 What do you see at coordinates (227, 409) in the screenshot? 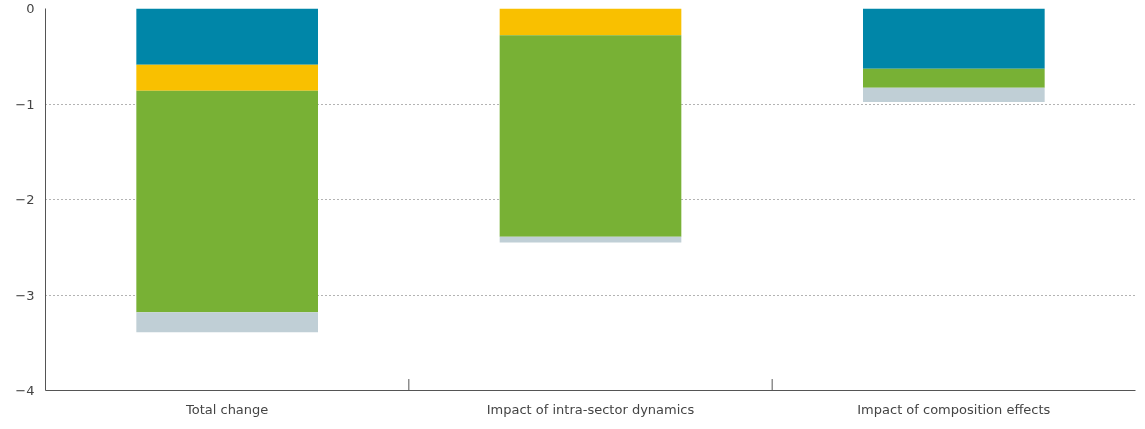
I see `x-tick-label: Total change` at bounding box center [227, 409].